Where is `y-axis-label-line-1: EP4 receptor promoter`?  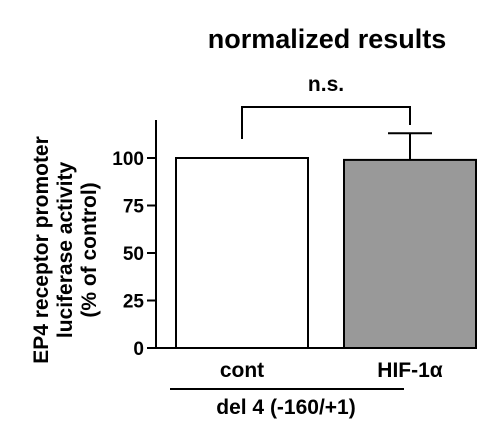
y-axis-label-line-1: EP4 receptor promoter is located at coordinates (41, 250).